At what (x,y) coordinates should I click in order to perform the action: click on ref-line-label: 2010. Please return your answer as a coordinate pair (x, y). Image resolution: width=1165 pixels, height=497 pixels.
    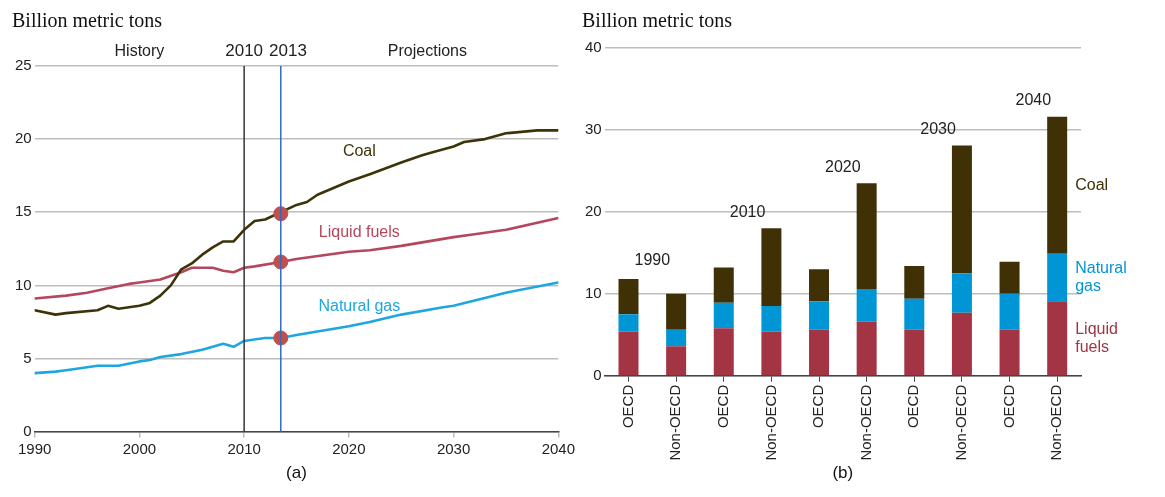
    Looking at the image, I should click on (244, 51).